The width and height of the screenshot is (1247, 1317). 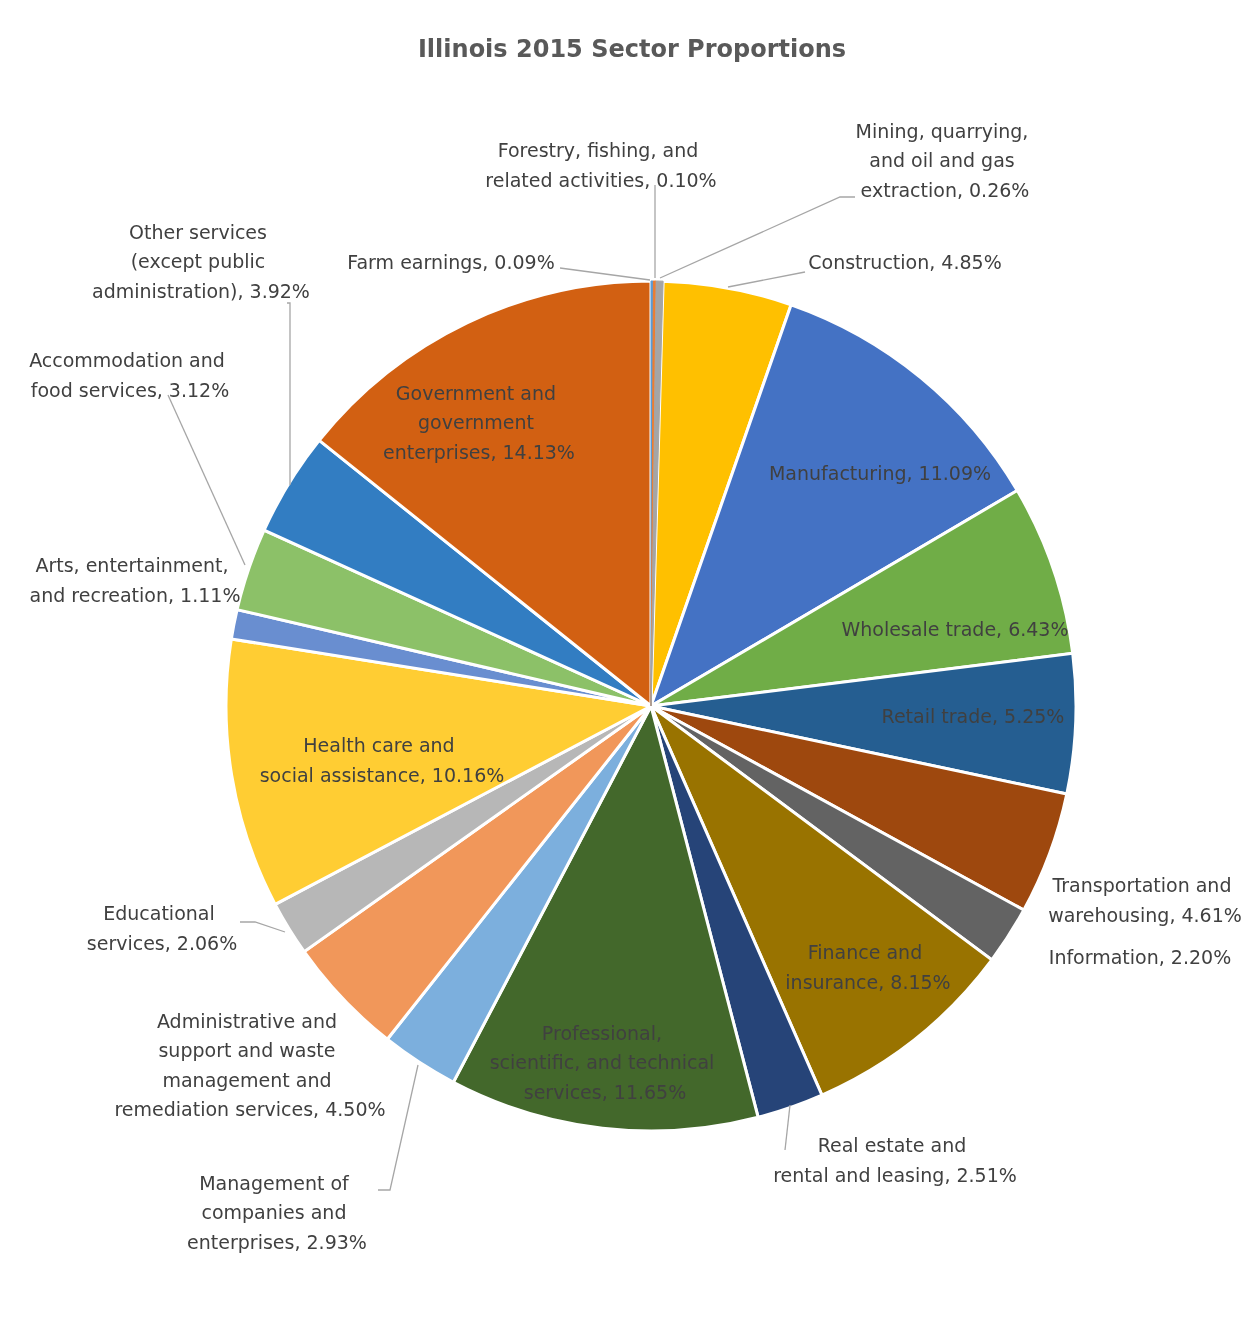 I want to click on slice-label: Government and government enterprises, 14.13%, so click(x=479, y=422).